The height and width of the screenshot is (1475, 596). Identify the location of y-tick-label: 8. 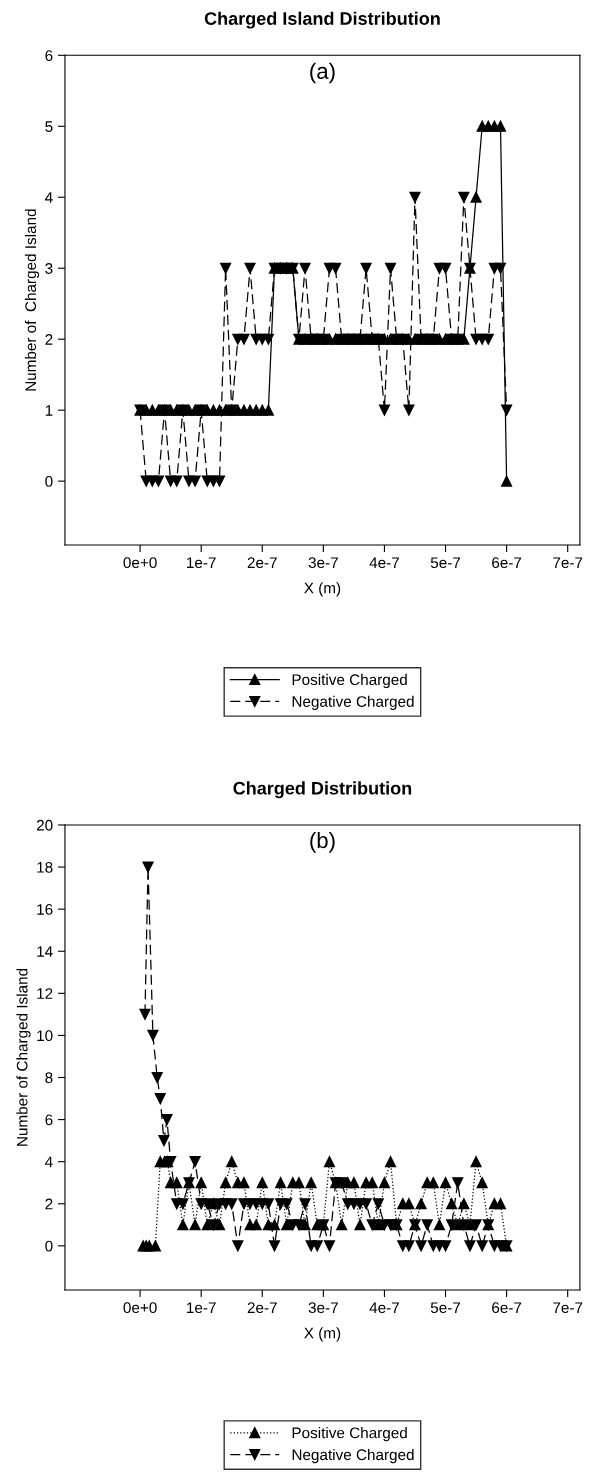
(49, 1078).